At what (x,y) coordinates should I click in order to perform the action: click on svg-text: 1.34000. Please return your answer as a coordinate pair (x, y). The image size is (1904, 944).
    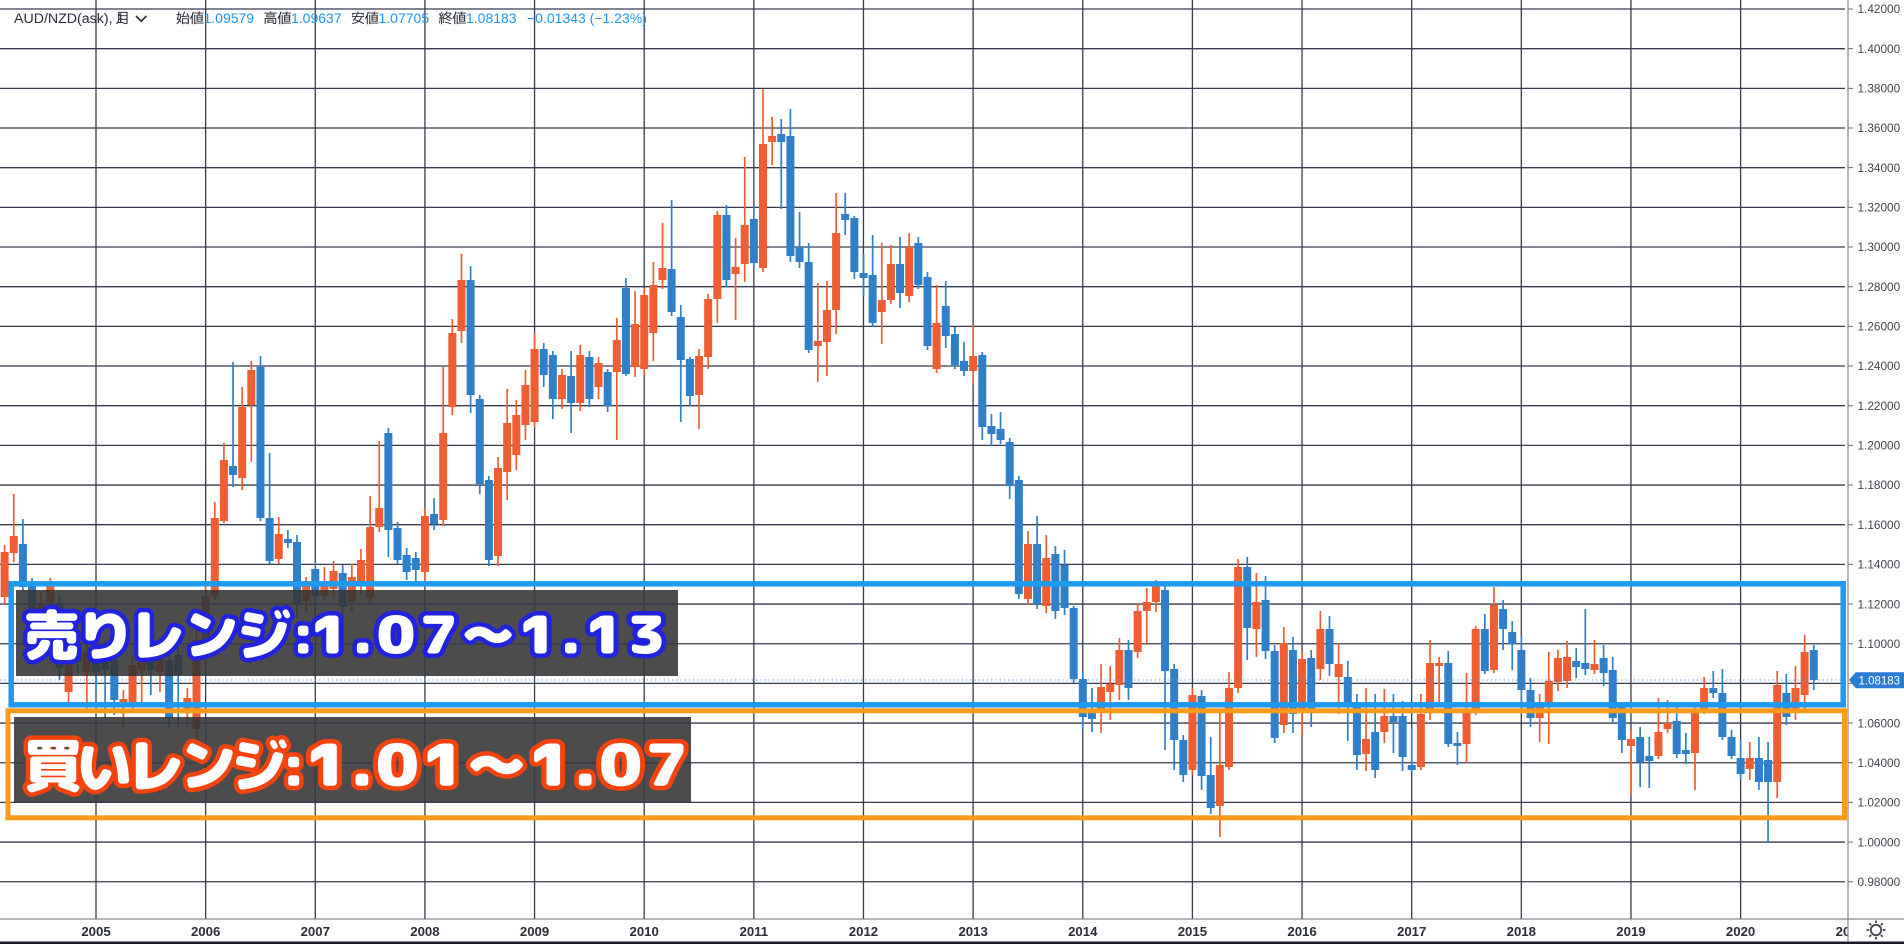
    Looking at the image, I should click on (1879, 168).